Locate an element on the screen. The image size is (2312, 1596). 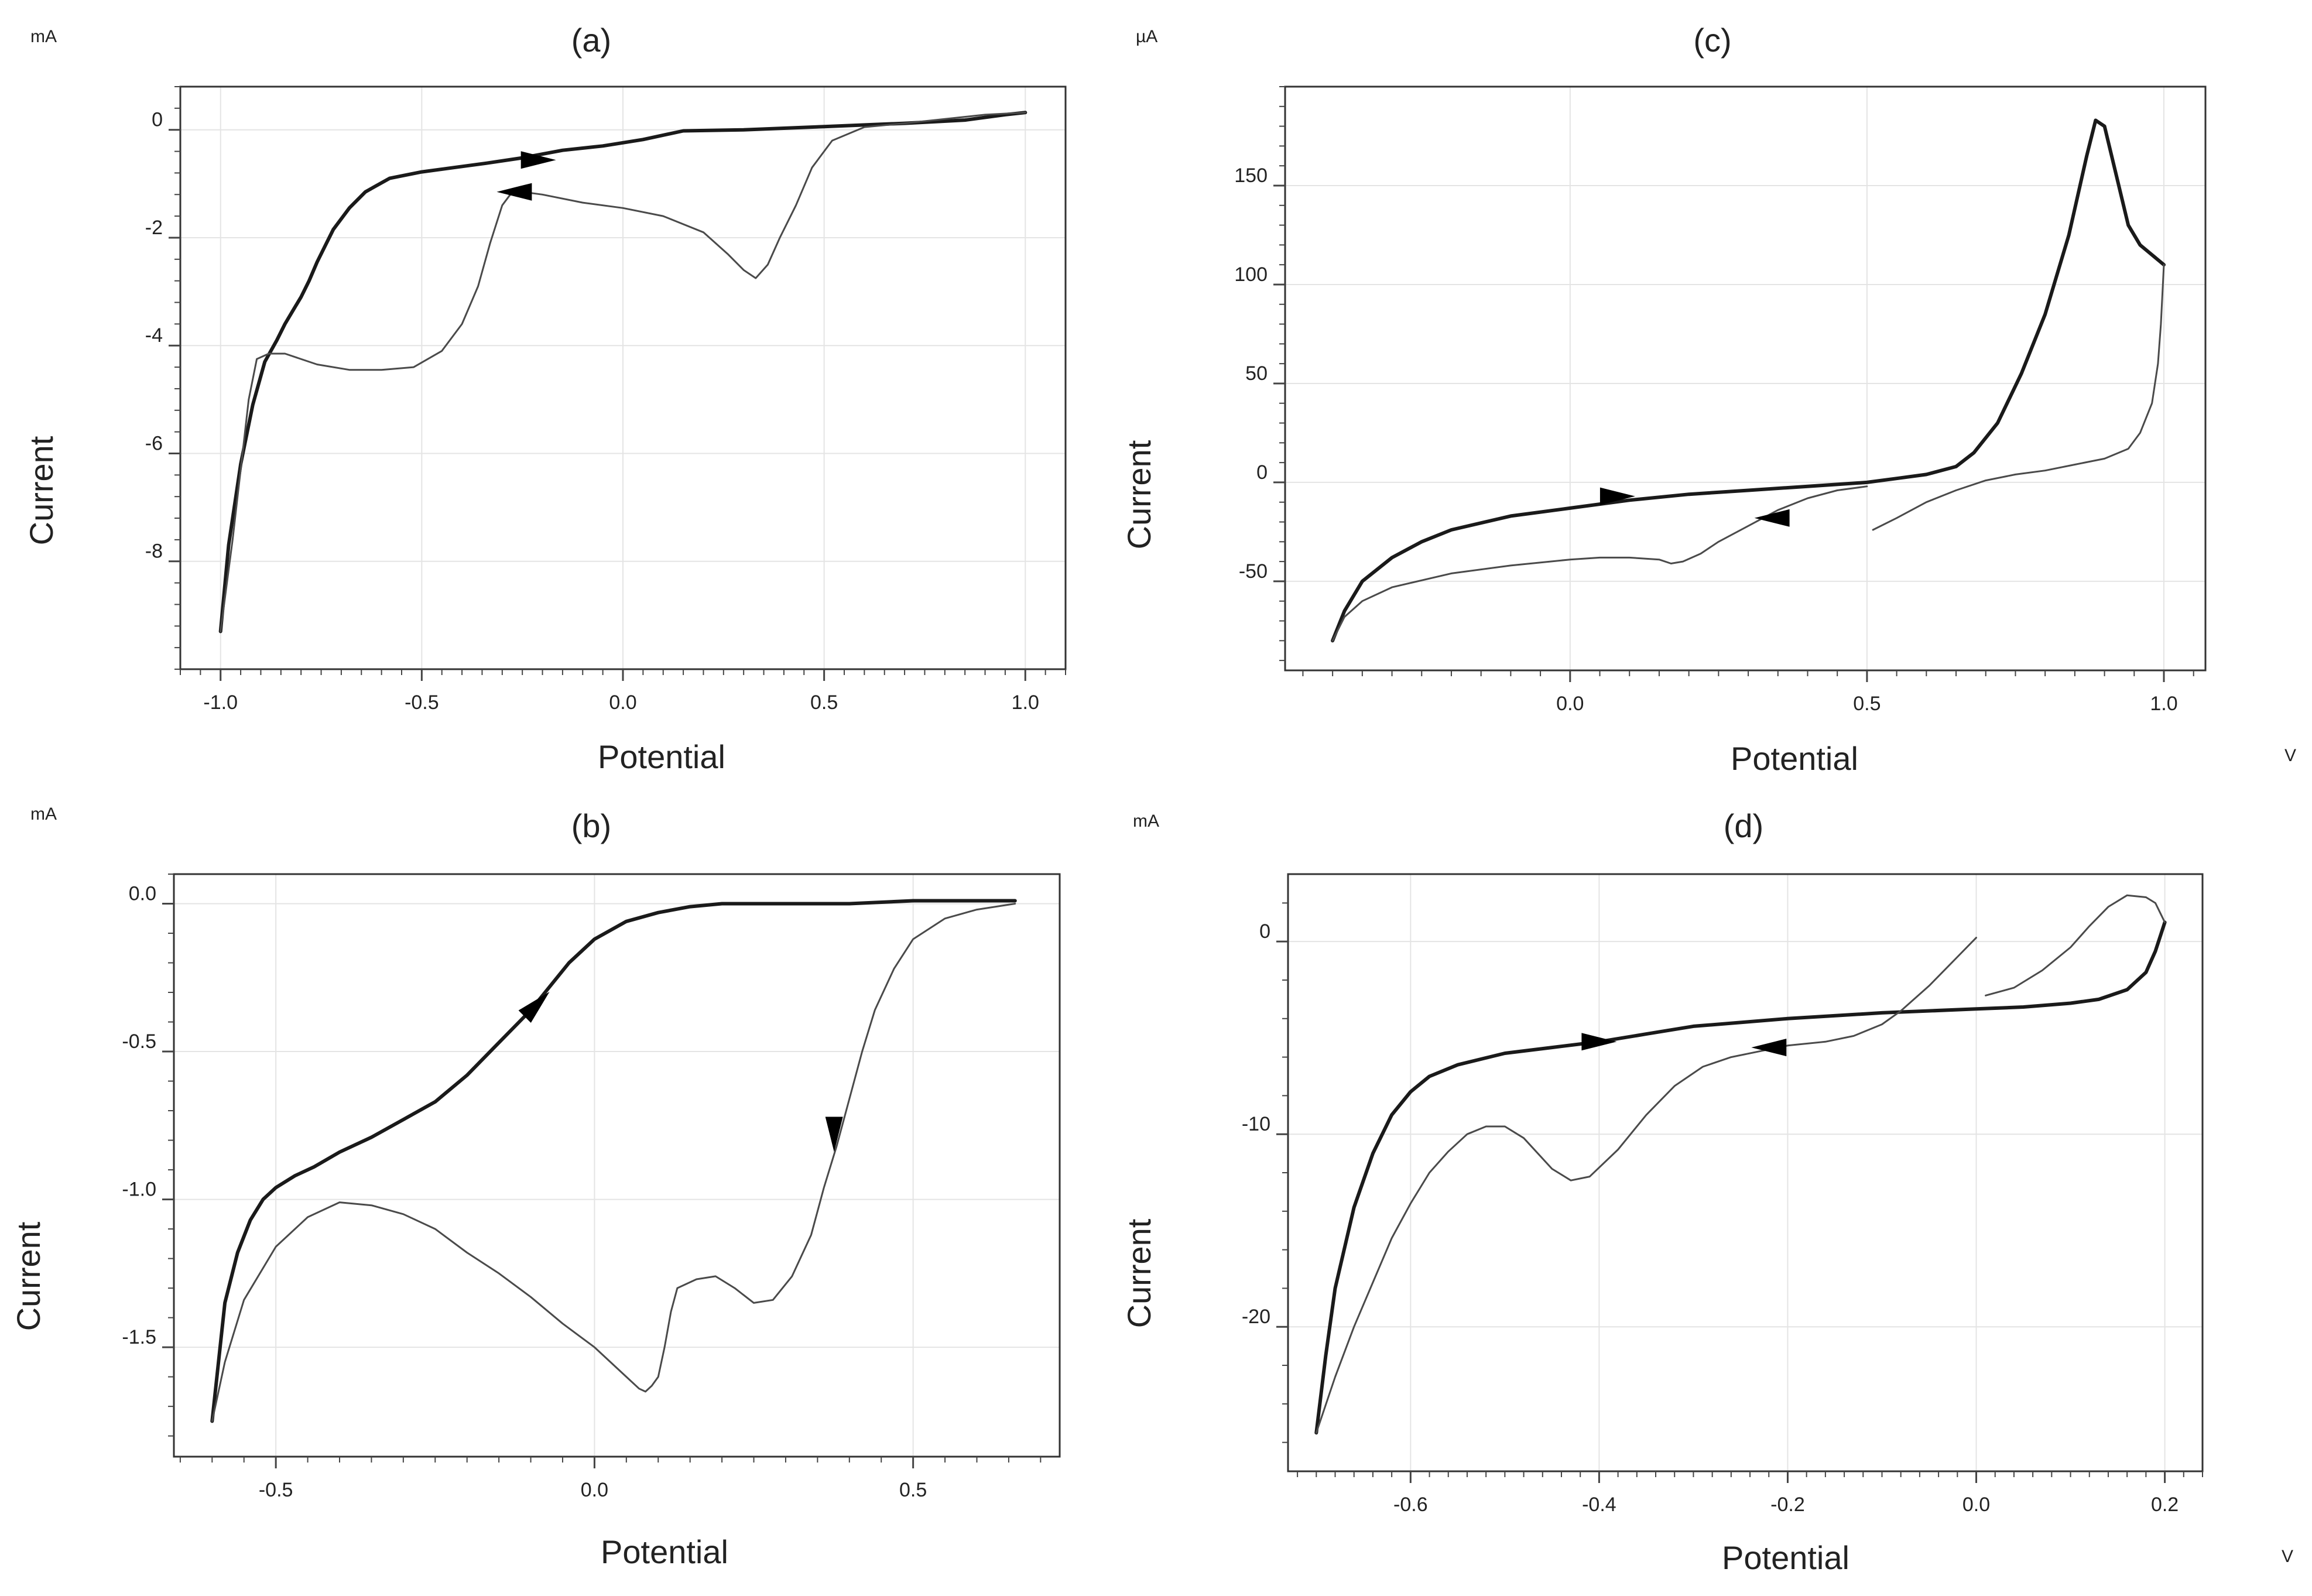
panel-b-series is located at coordinates (613, 1161).